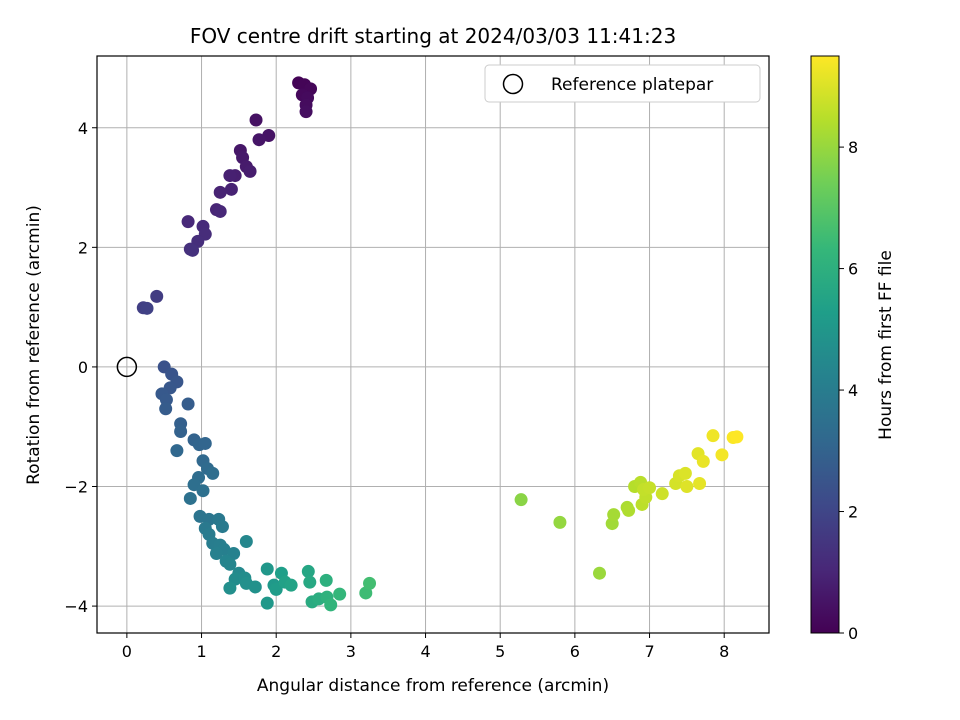  What do you see at coordinates (825, 344) in the screenshot?
I see `colorbar` at bounding box center [825, 344].